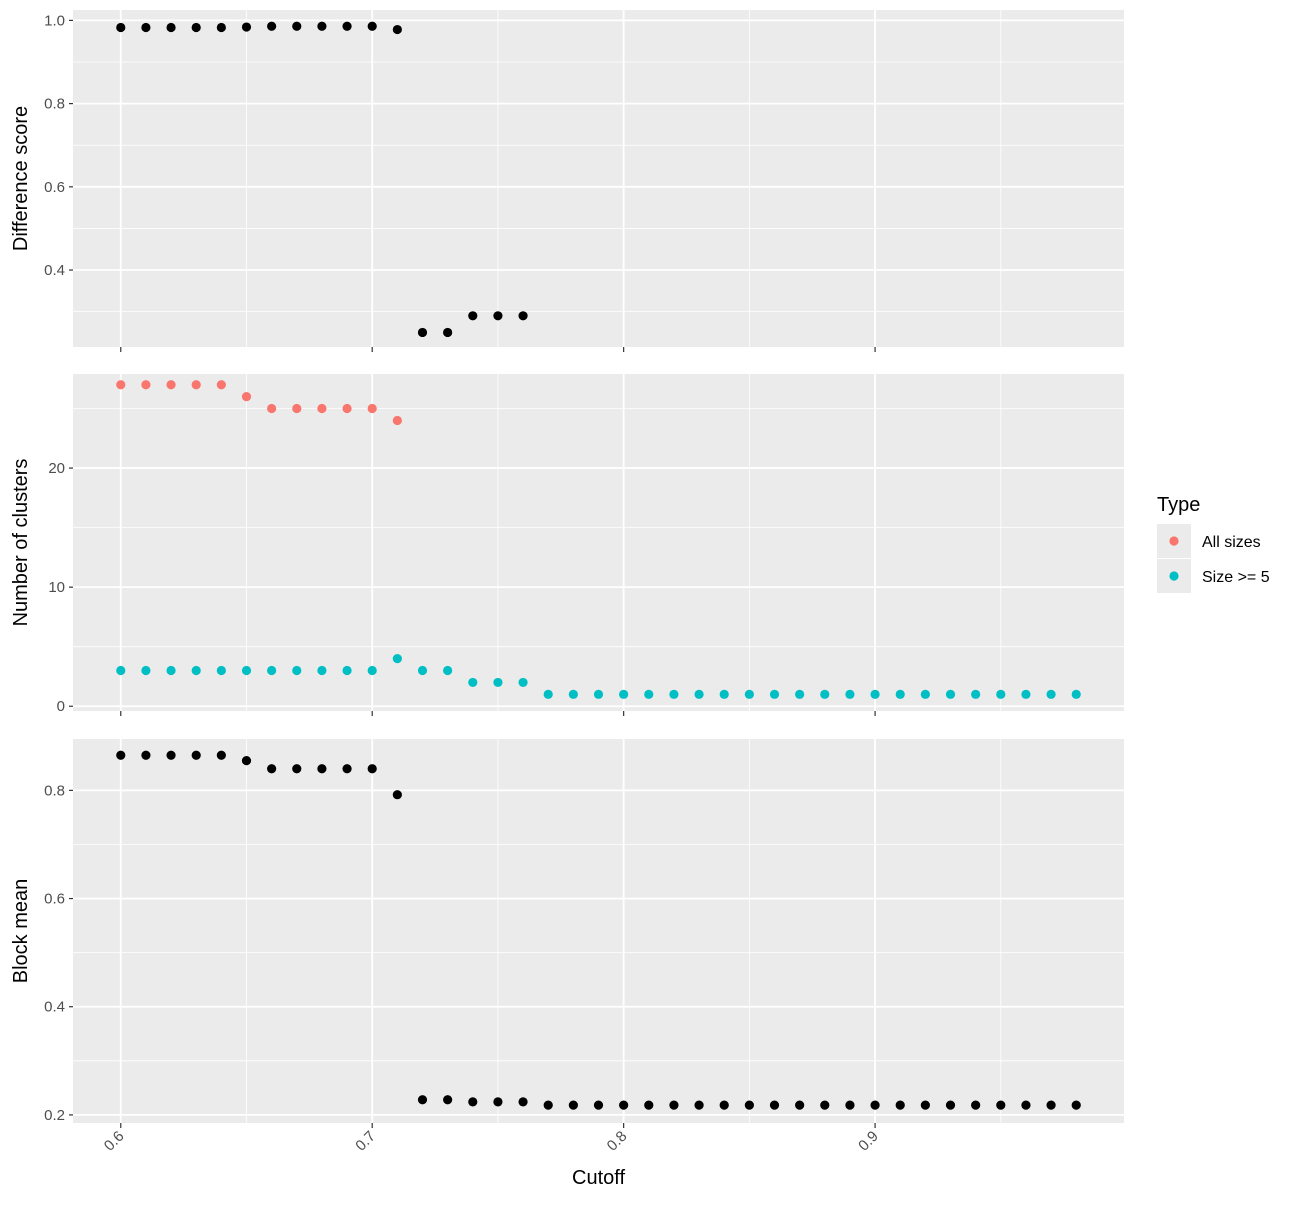  Describe the element at coordinates (365, 1141) in the screenshot. I see `x-tick-label: 0.7` at that location.